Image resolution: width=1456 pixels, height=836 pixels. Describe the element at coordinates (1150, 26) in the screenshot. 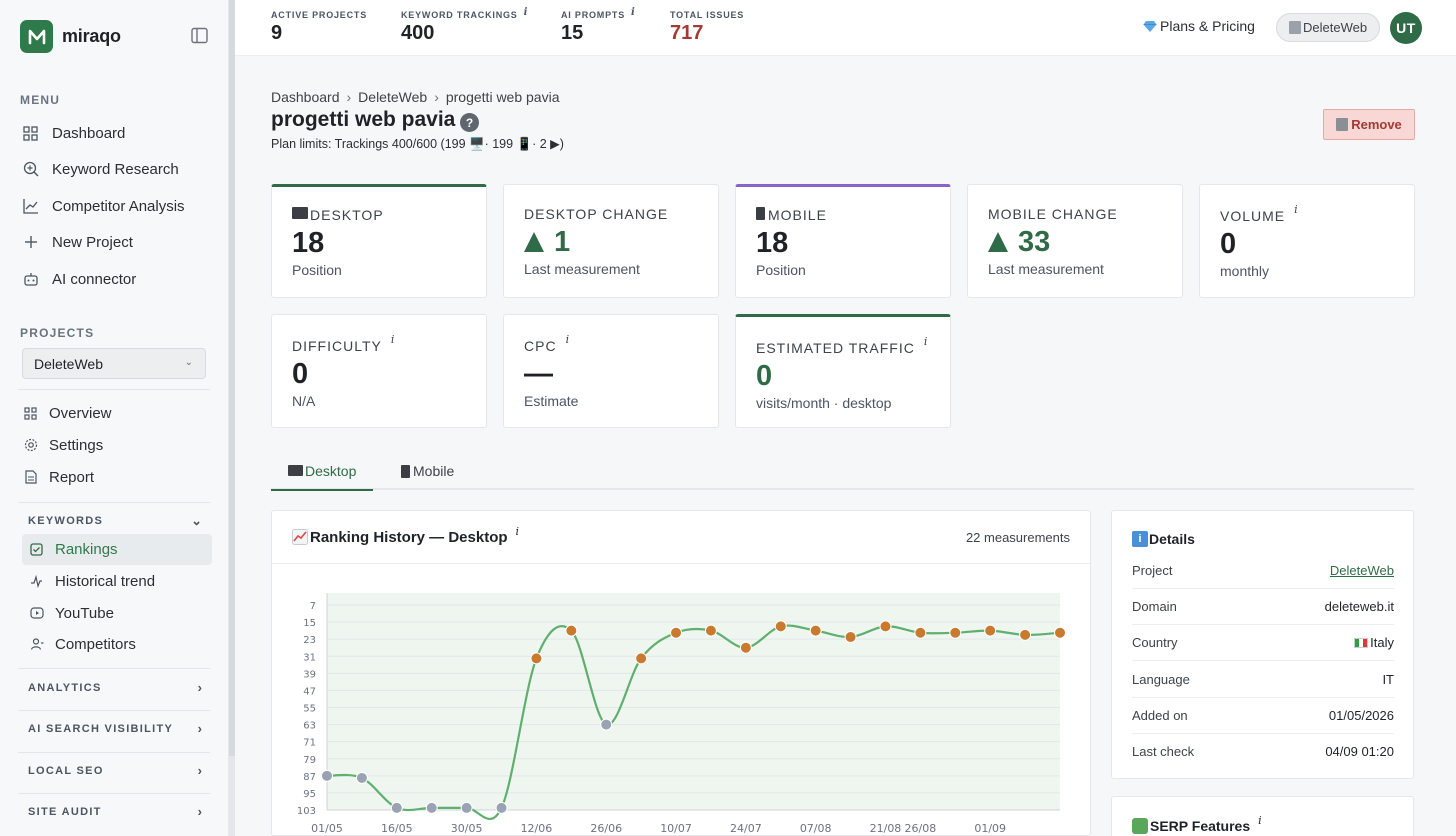

I see `diamond-icon` at that location.